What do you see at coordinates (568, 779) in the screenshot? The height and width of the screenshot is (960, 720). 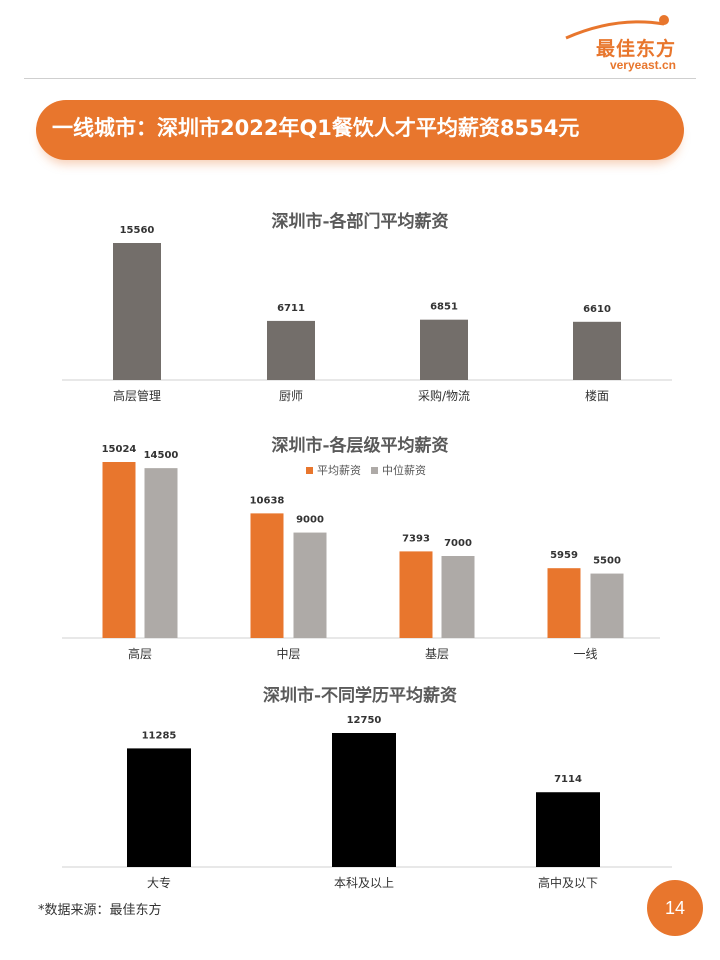 I see `bar-value-label: 7114` at bounding box center [568, 779].